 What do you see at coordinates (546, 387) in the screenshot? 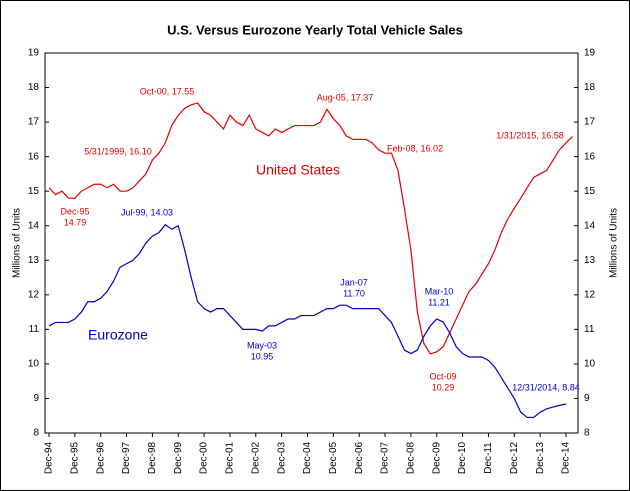
I see `annotation: 12/31/2014, 8.84` at bounding box center [546, 387].